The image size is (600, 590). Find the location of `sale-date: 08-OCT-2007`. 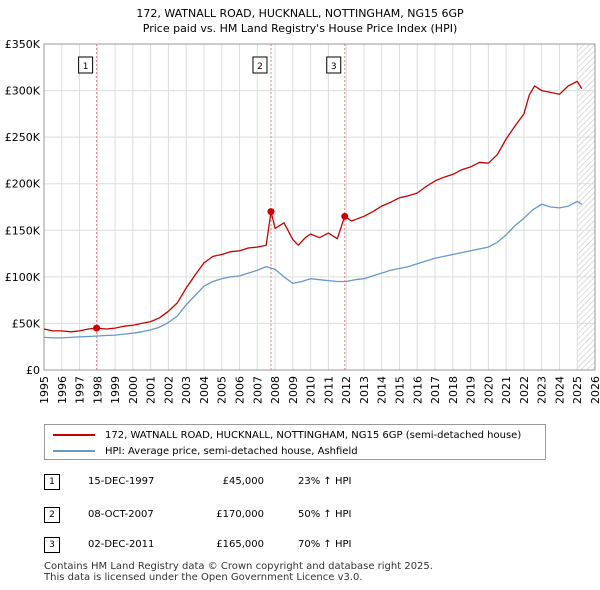

sale-date: 08-OCT-2007 is located at coordinates (121, 514).